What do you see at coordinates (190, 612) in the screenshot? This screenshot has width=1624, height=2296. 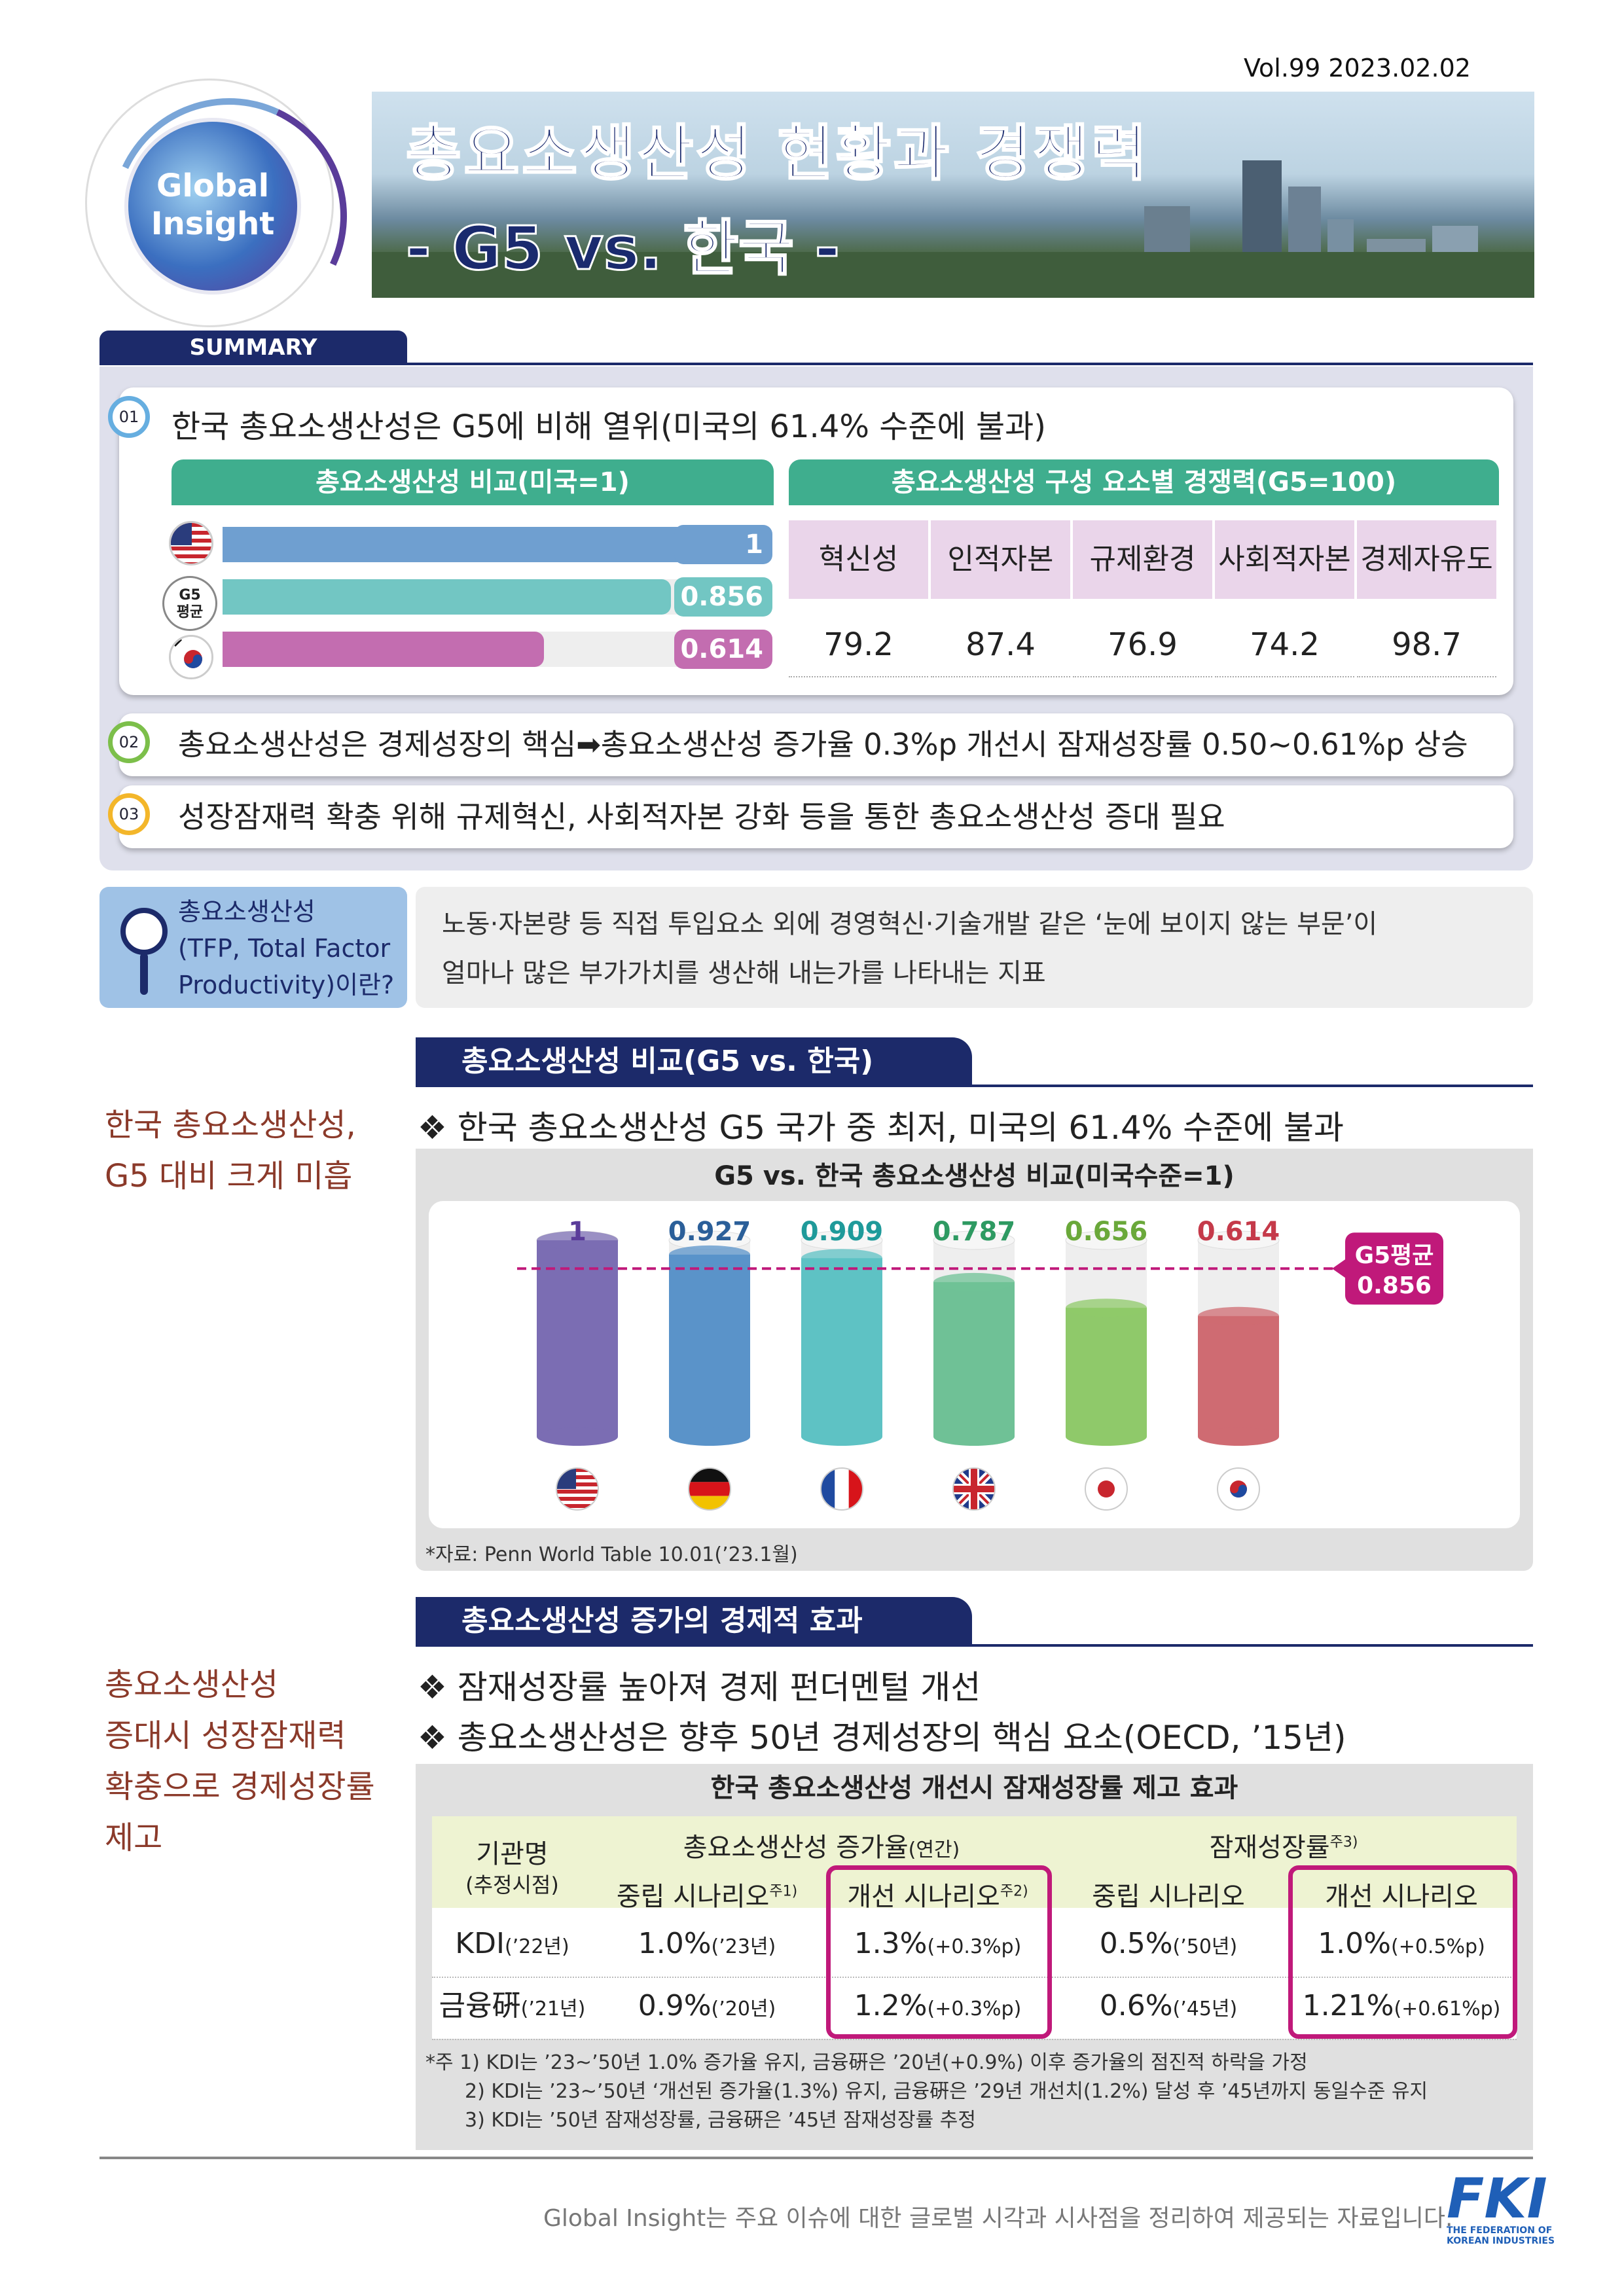 I see `g5-badge-line2: 평균` at bounding box center [190, 612].